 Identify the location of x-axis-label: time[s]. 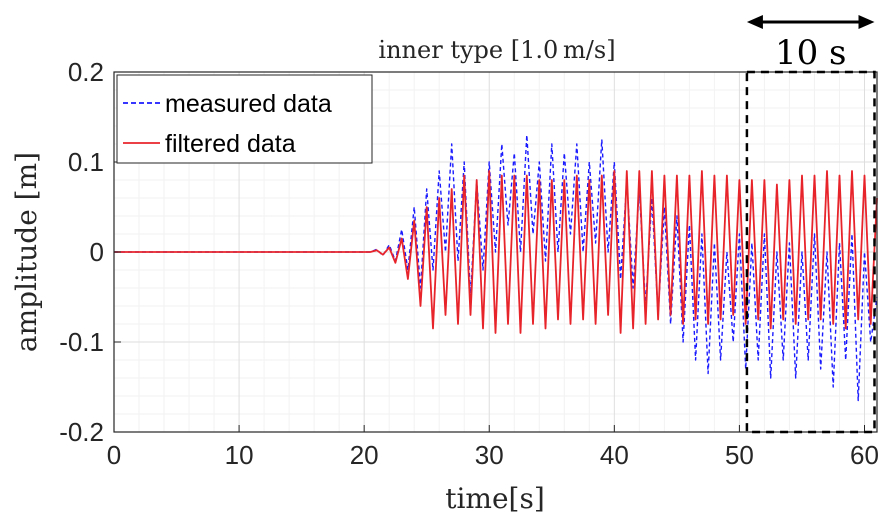
(495, 498).